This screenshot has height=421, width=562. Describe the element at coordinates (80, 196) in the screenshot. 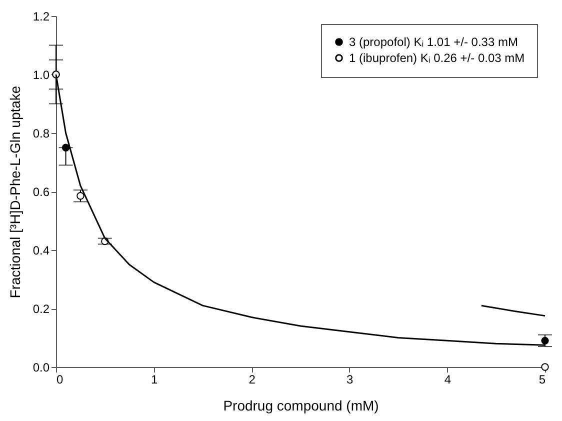

I see `point` at that location.